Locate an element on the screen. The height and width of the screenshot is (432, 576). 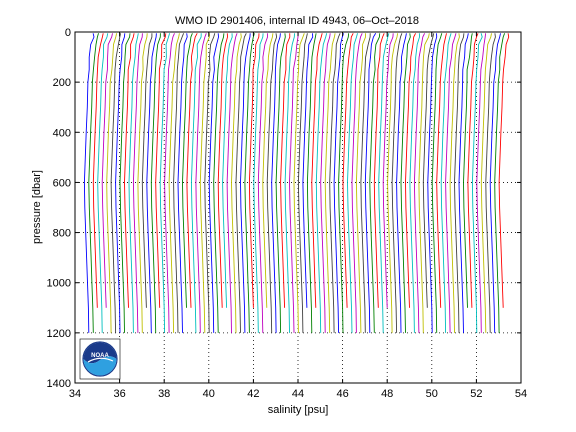
x-tick-label: 48 is located at coordinates (387, 394).